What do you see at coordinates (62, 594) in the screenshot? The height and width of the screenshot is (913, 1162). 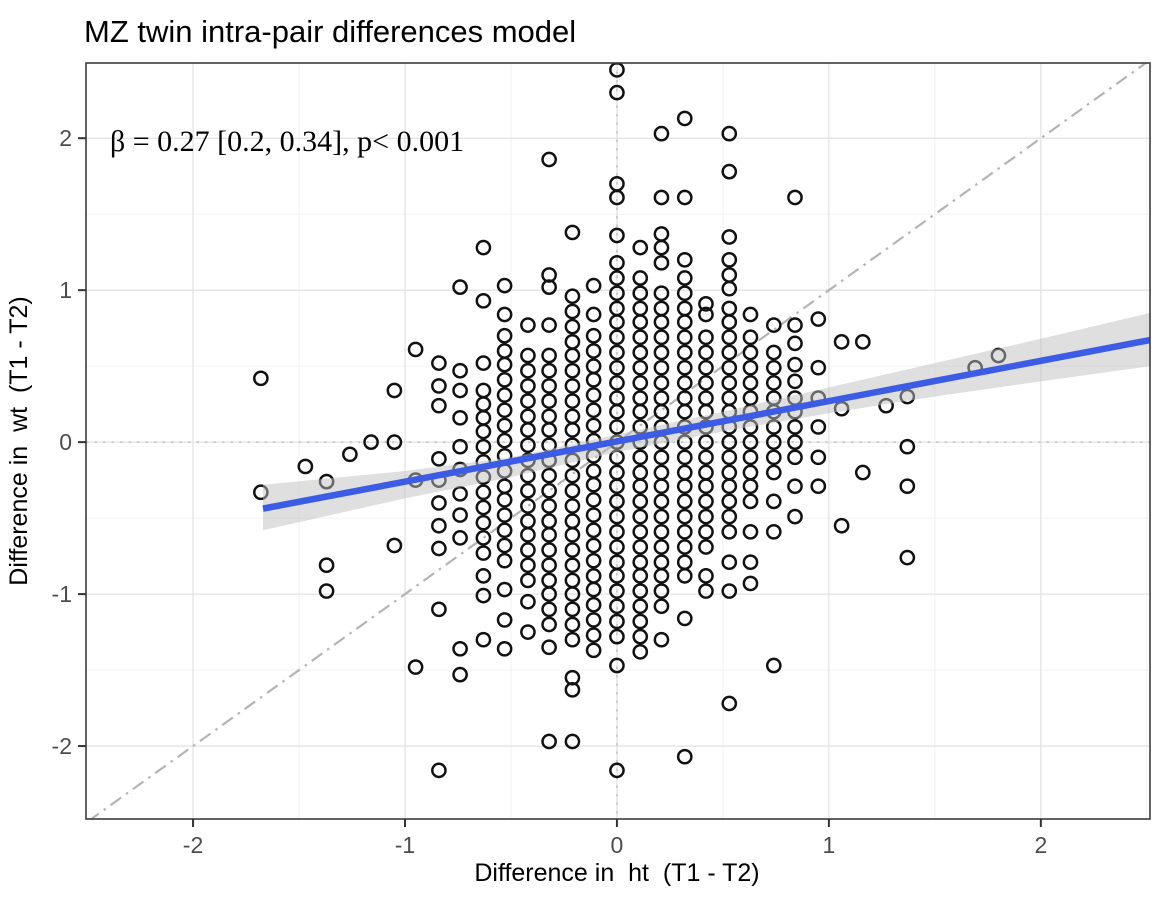 I see `y-tick-label: -1` at bounding box center [62, 594].